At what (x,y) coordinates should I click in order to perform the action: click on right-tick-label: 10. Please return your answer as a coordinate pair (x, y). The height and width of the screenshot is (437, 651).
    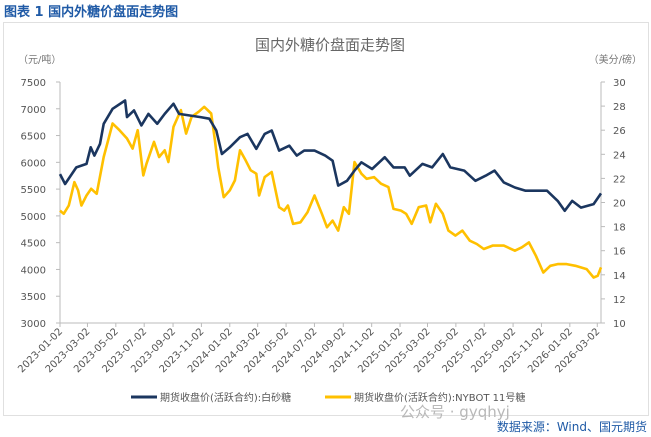
    Looking at the image, I should click on (619, 324).